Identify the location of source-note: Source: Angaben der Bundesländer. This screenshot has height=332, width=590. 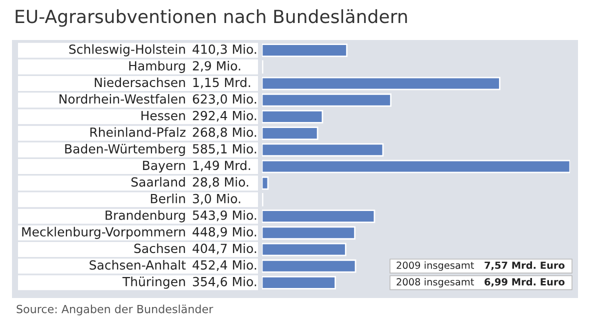
(115, 310).